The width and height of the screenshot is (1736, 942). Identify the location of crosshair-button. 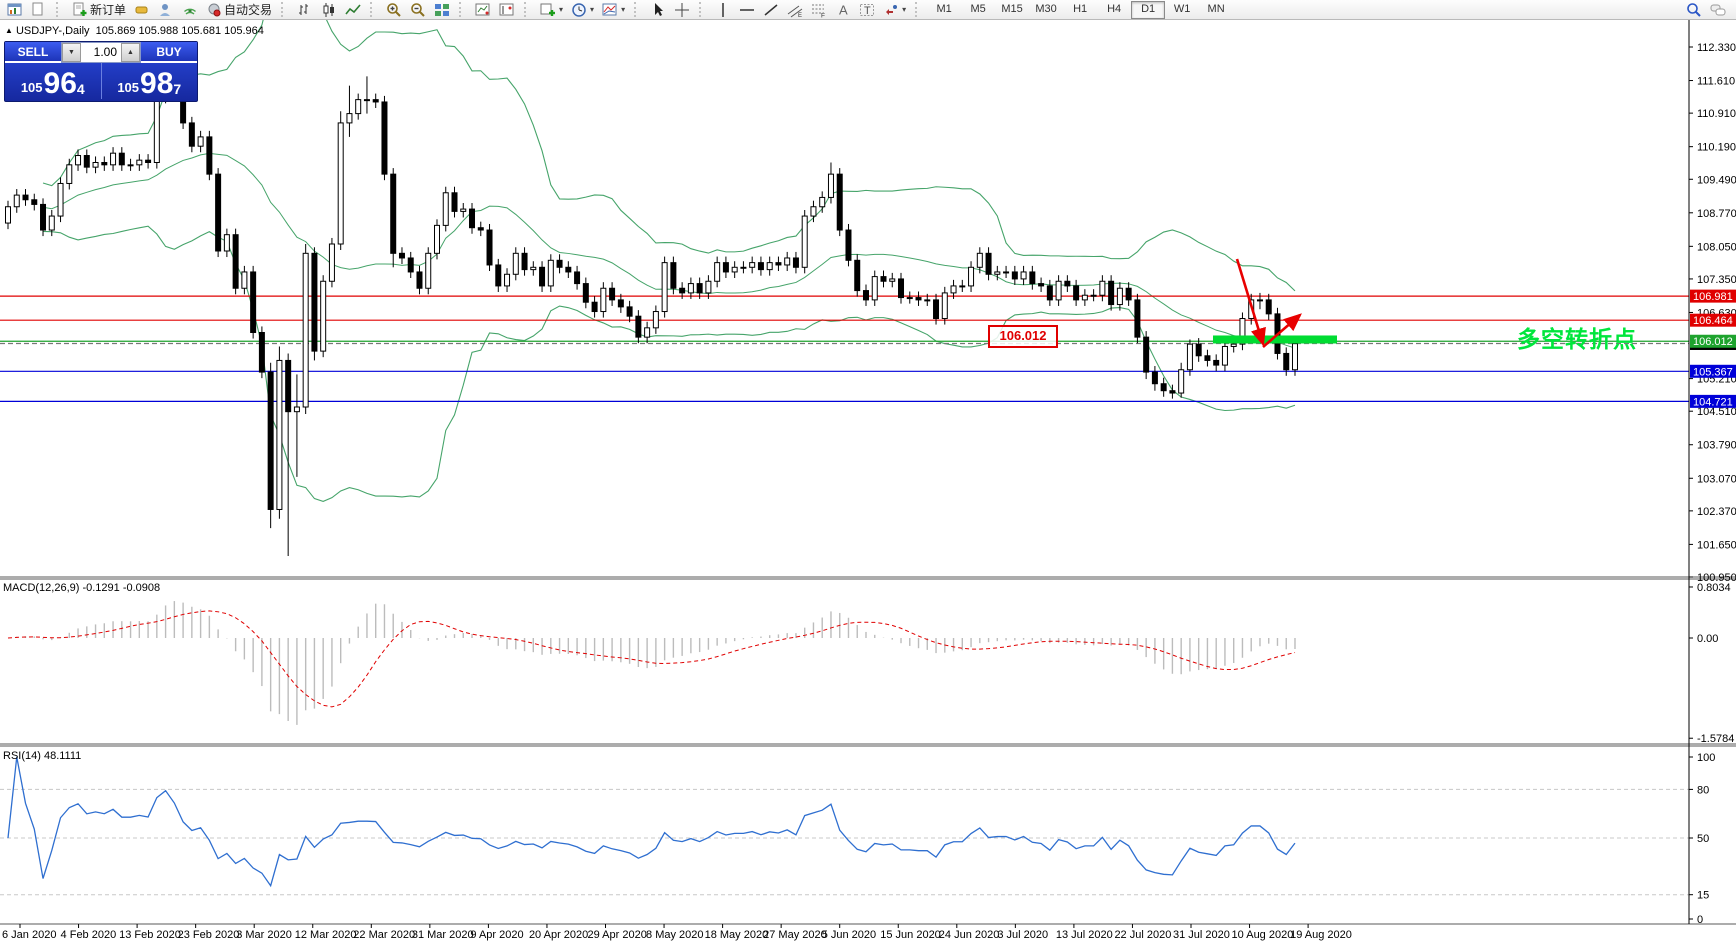
(682, 9).